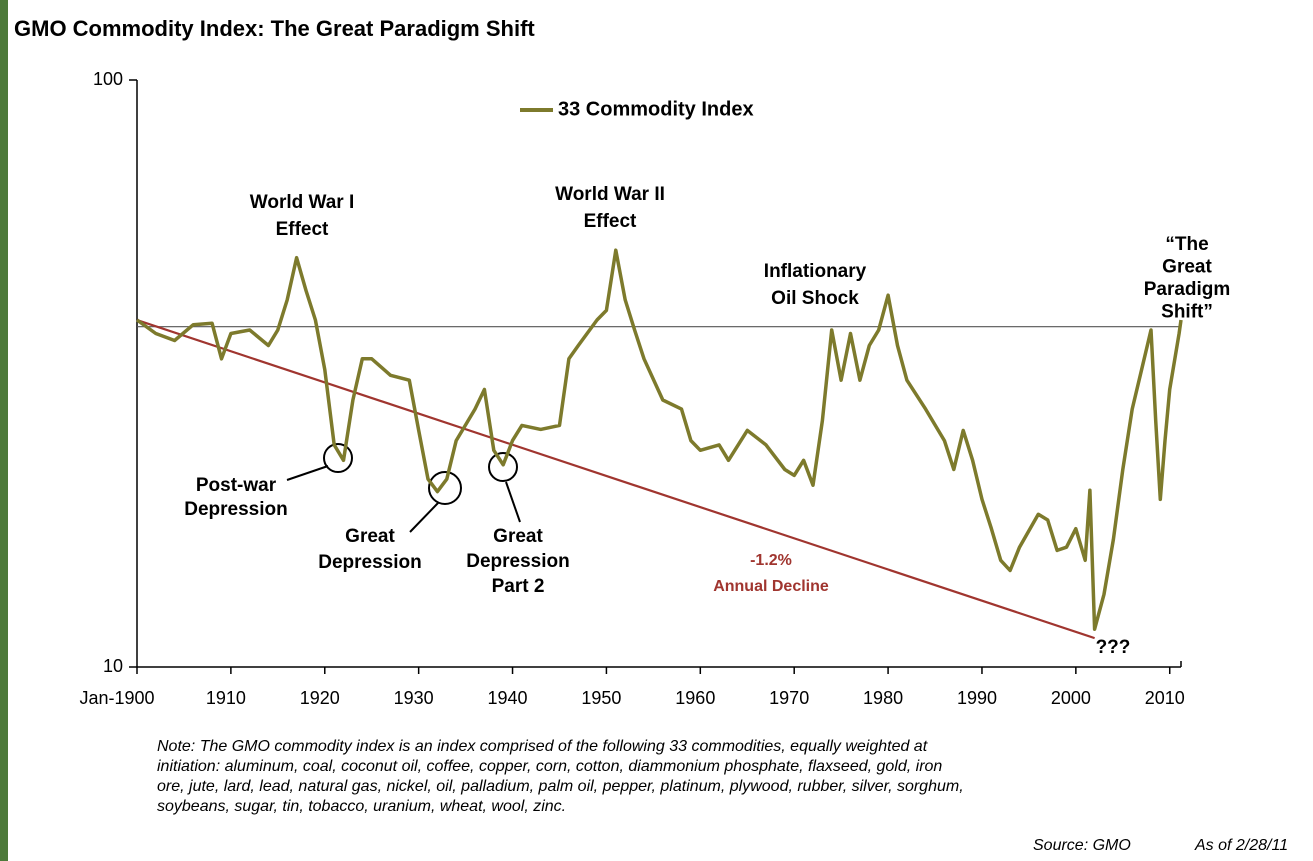  I want to click on annotation: World War II, so click(610, 194).